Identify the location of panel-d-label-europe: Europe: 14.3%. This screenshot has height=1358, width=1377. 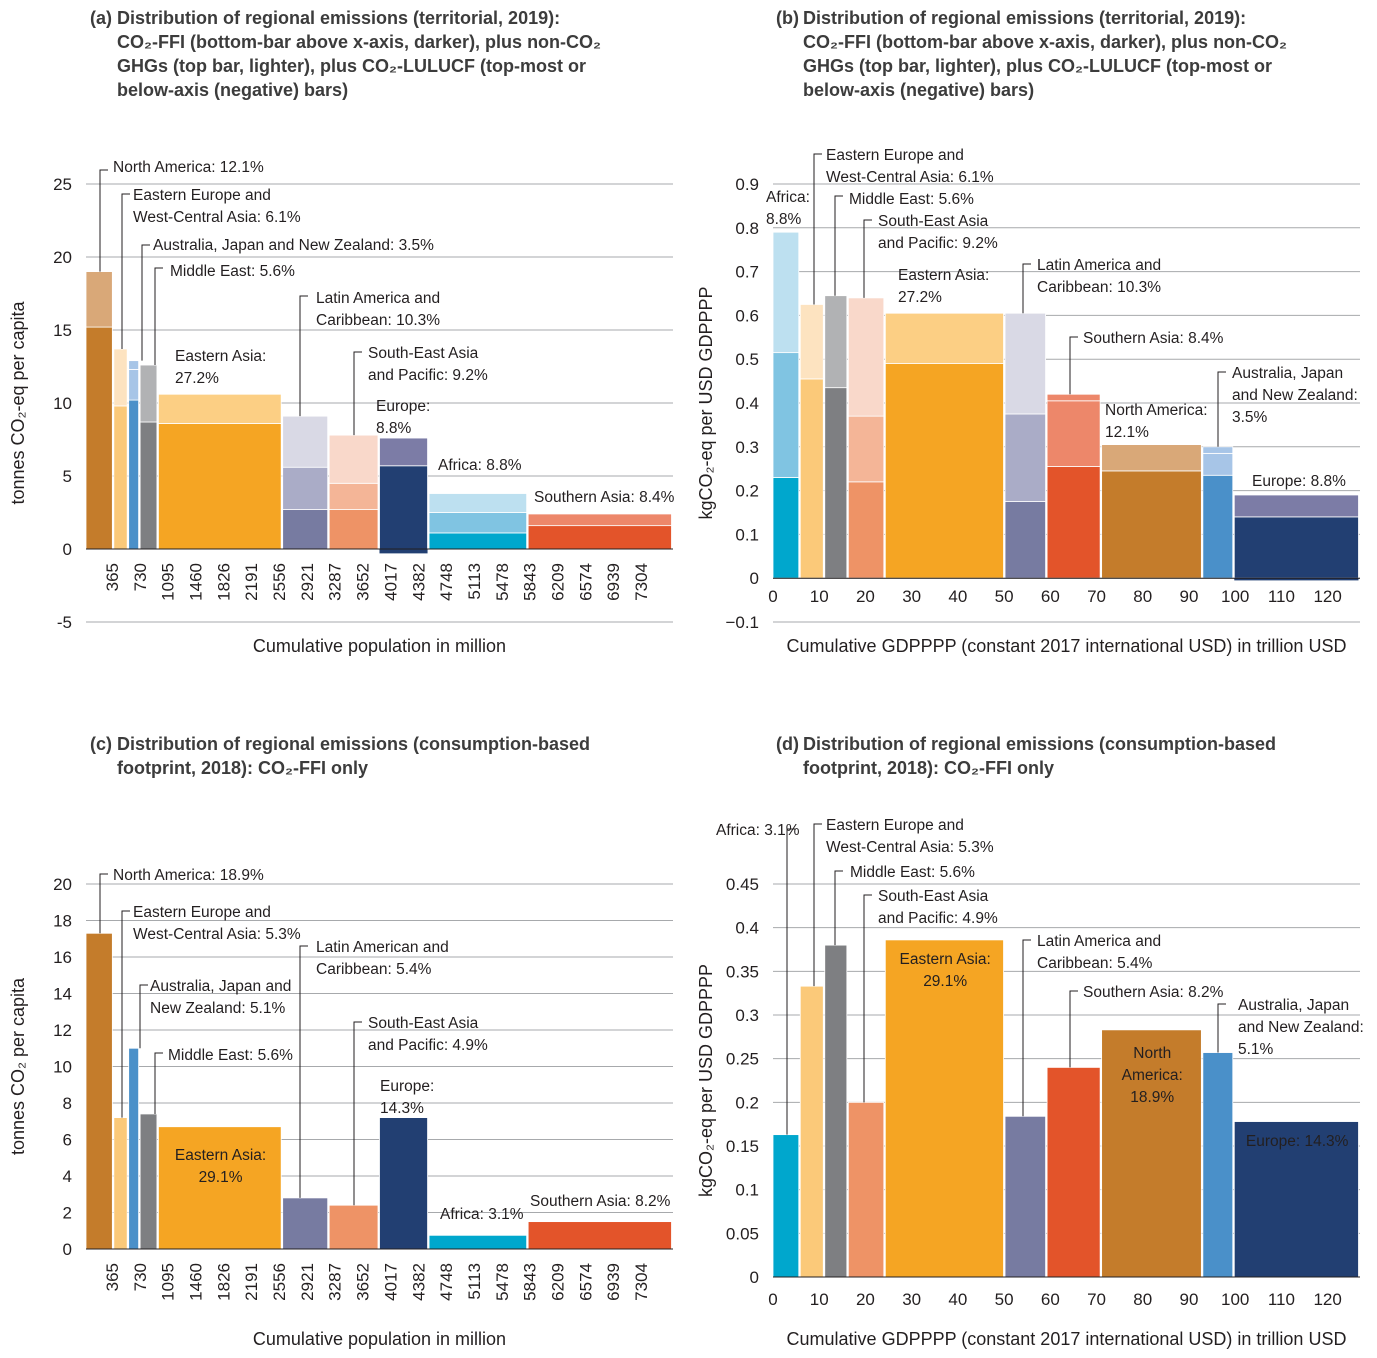
(1297, 1141).